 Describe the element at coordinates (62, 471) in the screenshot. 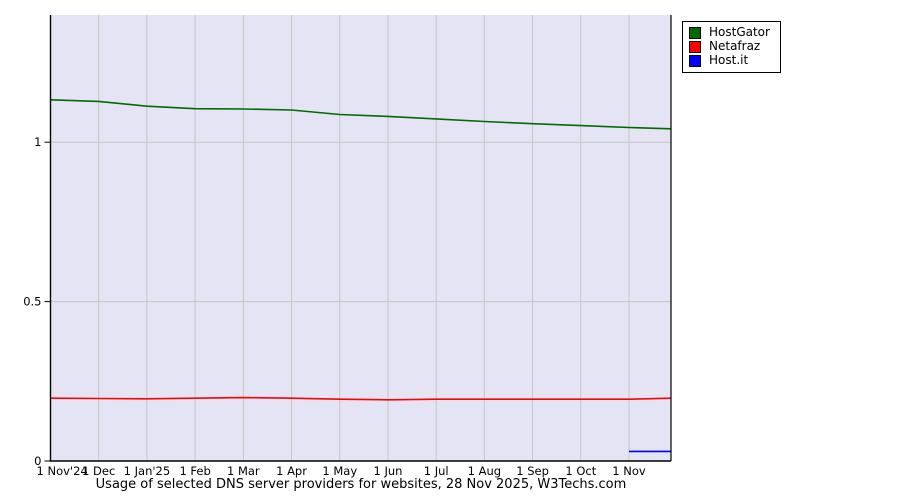

I see `x-tick-label: 1 Nov'24` at that location.